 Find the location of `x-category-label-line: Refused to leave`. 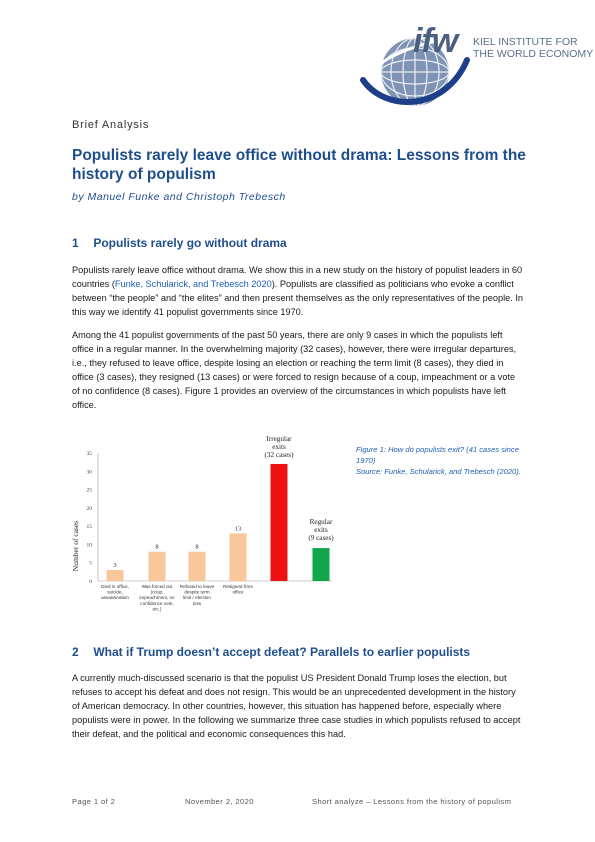

x-category-label-line: Refused to leave is located at coordinates (197, 586).